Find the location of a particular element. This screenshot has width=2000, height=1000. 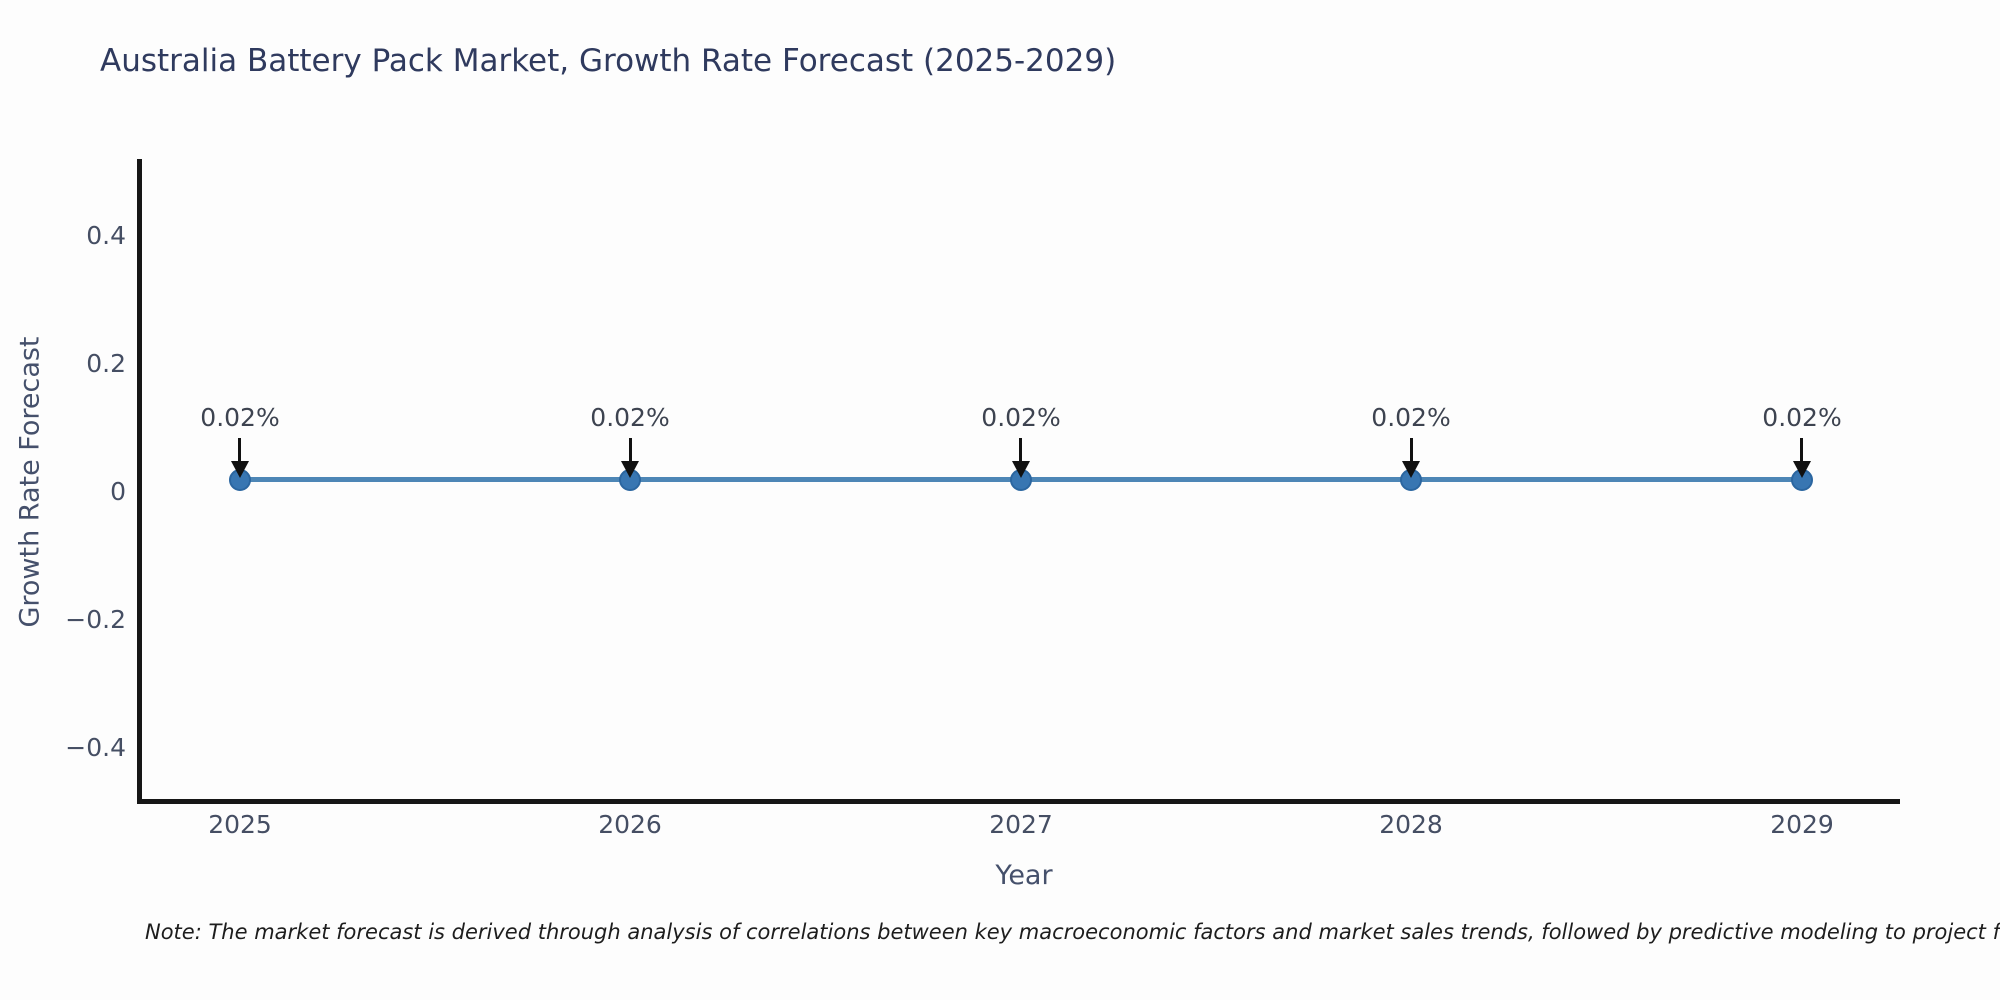

annotation-arrow-2027 is located at coordinates (1020, 450).